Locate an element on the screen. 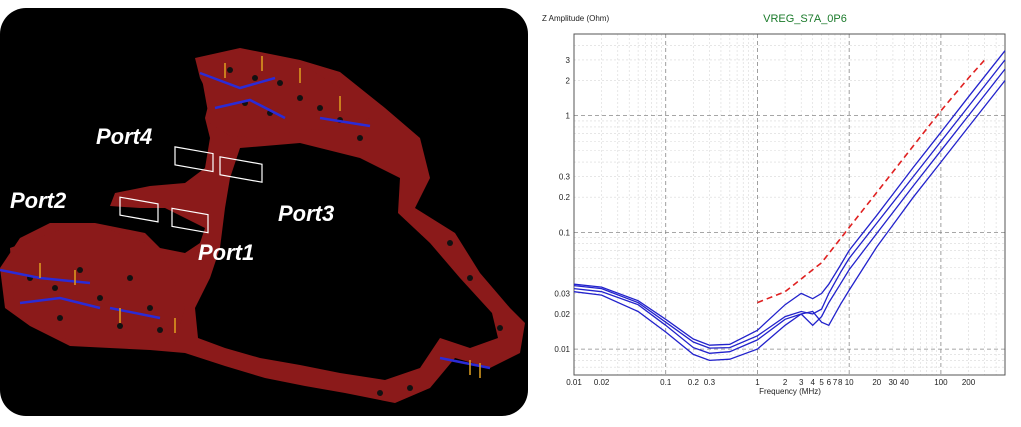 The height and width of the screenshot is (427, 1021). x-tick-label: 0.3 is located at coordinates (710, 382).